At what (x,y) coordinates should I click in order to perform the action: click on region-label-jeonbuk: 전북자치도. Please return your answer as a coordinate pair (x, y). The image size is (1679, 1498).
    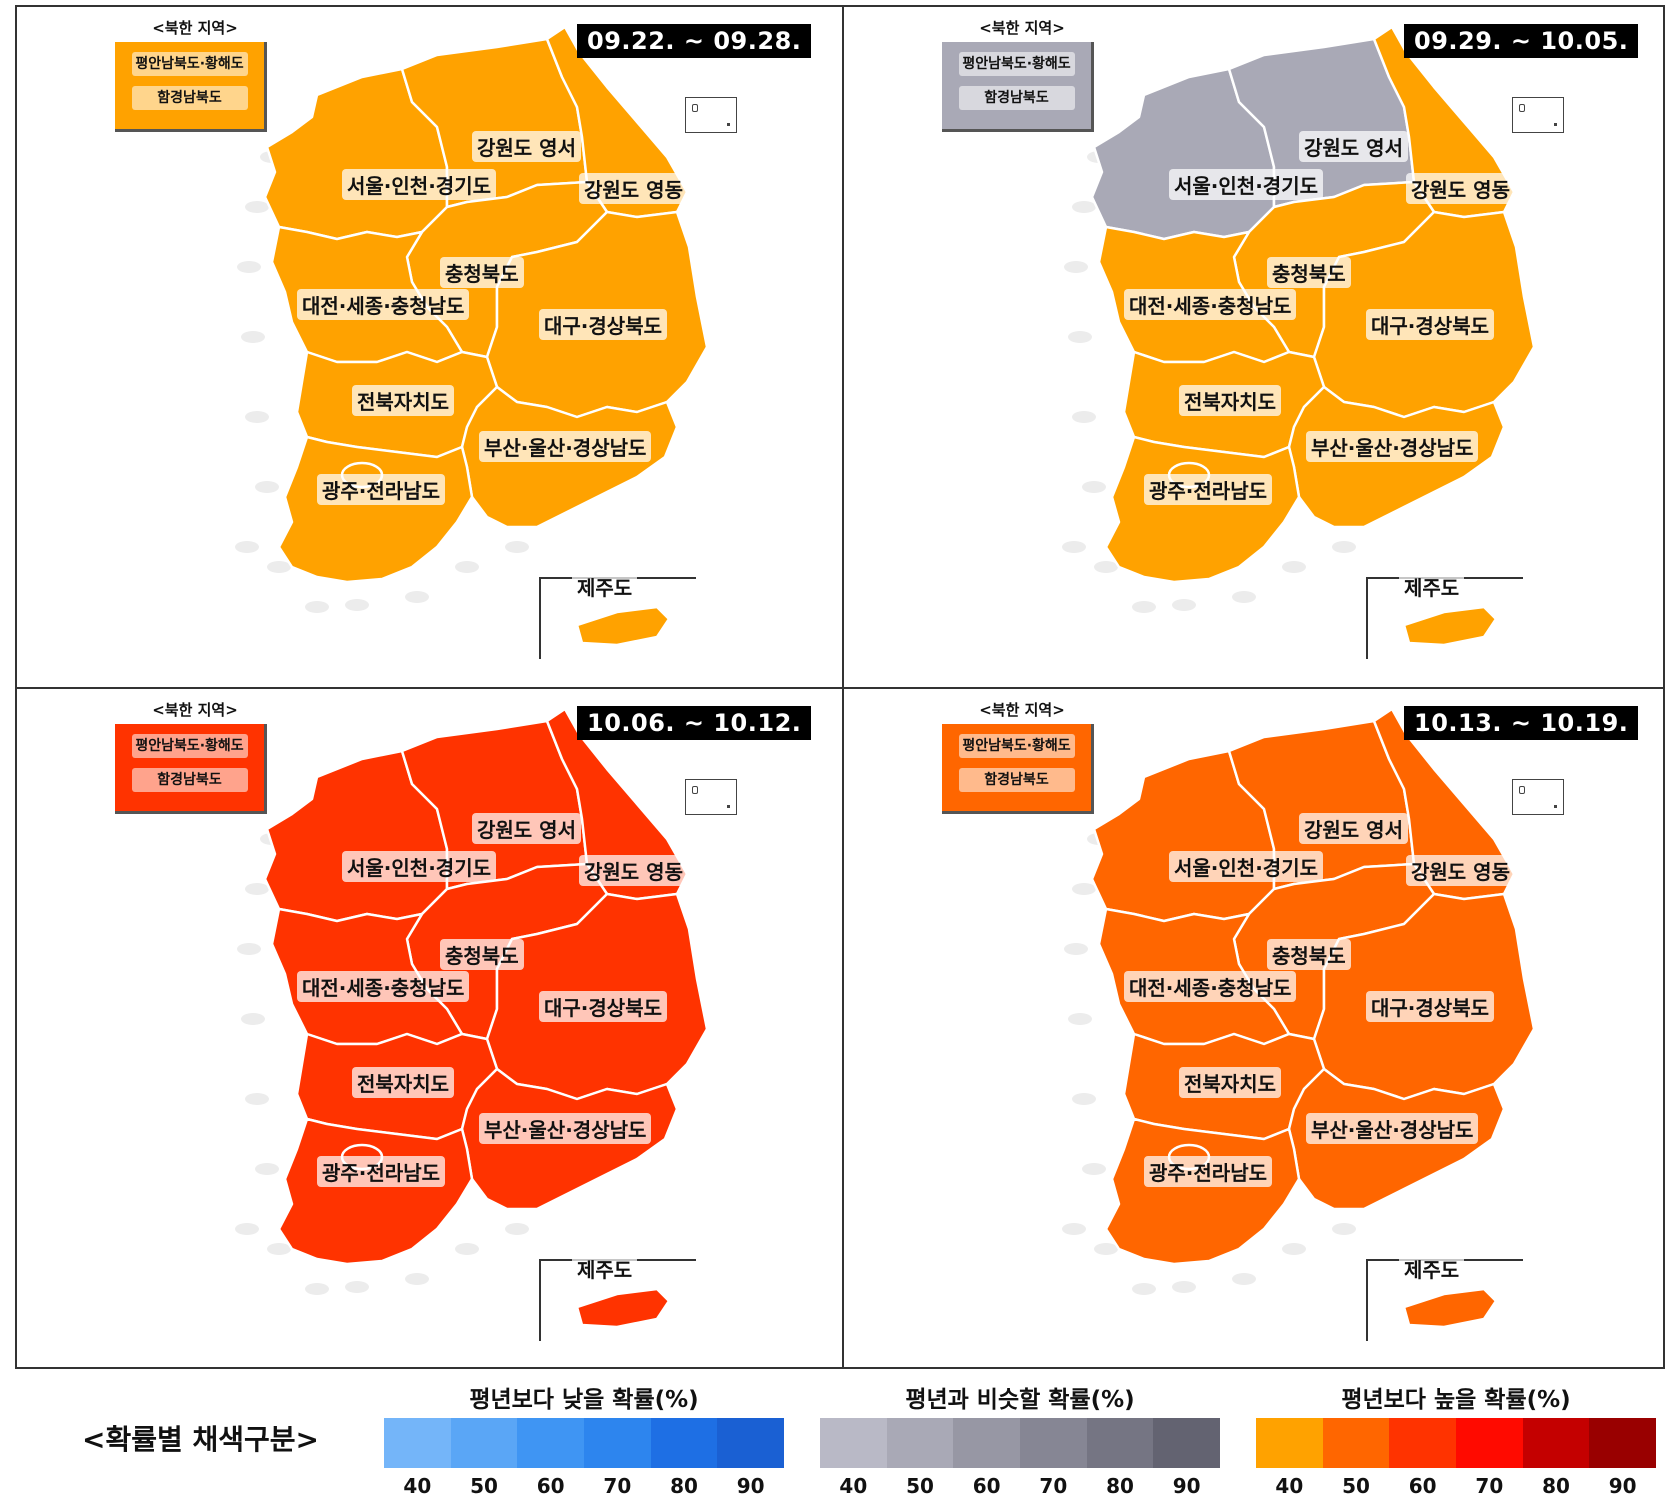
    Looking at the image, I should click on (1230, 400).